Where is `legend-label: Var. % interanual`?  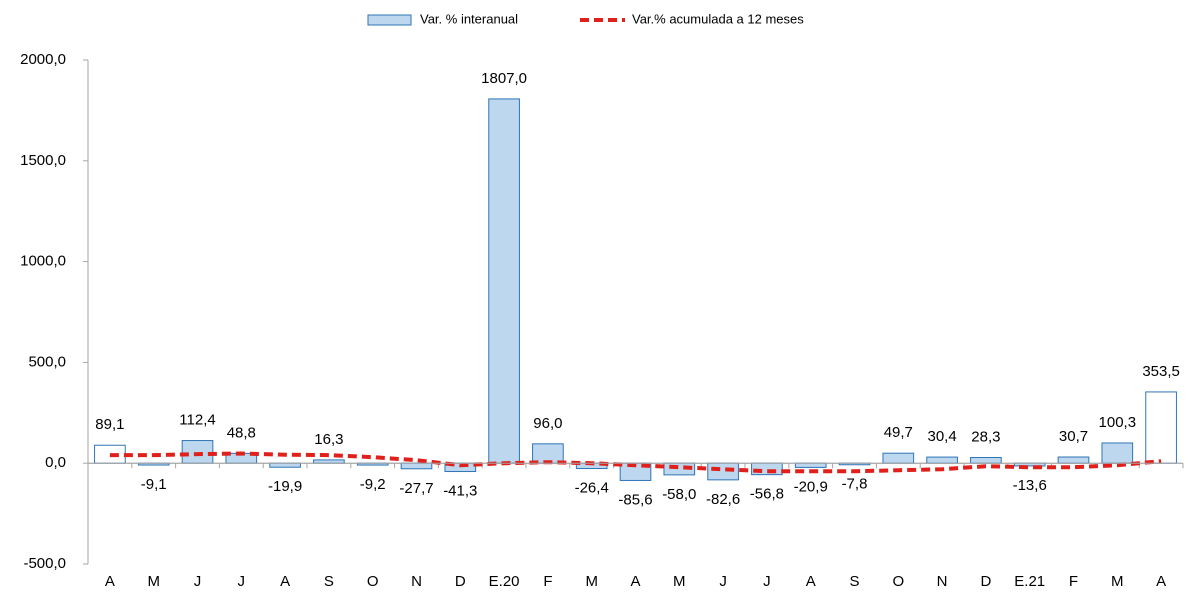
legend-label: Var. % interanual is located at coordinates (469, 18).